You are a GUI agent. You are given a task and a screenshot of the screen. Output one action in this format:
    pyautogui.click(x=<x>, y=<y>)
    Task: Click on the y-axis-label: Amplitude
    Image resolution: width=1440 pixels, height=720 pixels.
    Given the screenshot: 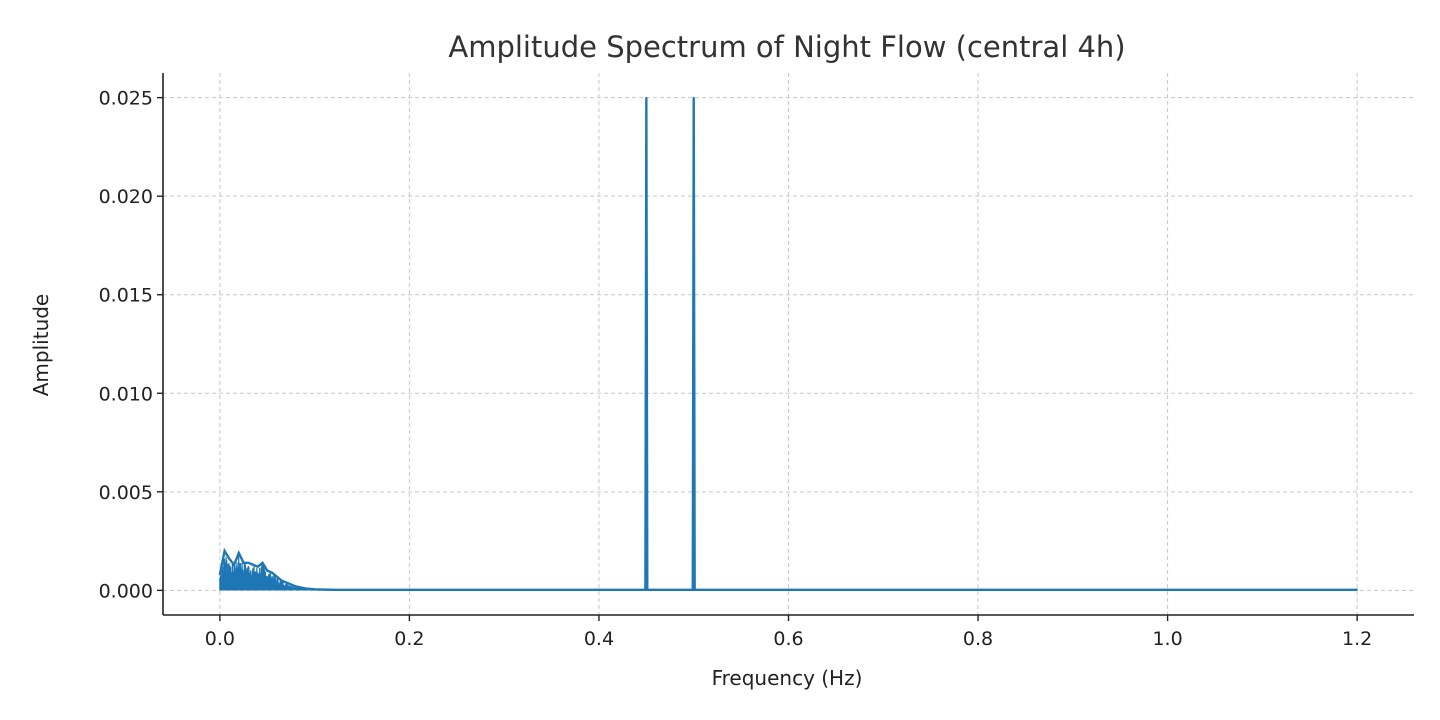 What is the action you would take?
    pyautogui.click(x=41, y=345)
    